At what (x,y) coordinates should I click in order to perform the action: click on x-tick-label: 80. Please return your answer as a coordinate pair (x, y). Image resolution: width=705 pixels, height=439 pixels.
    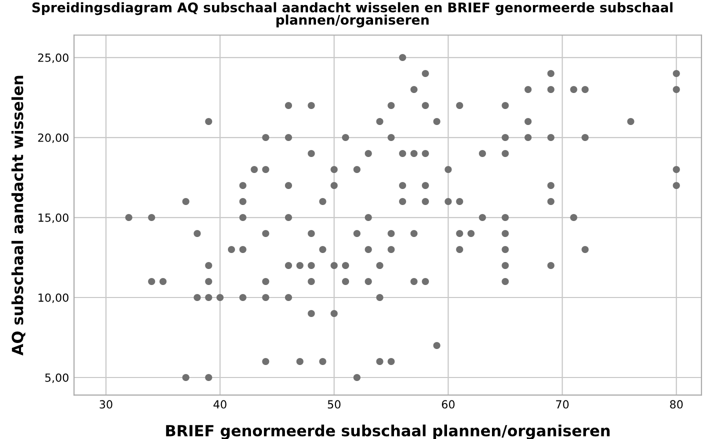
    Looking at the image, I should click on (676, 404).